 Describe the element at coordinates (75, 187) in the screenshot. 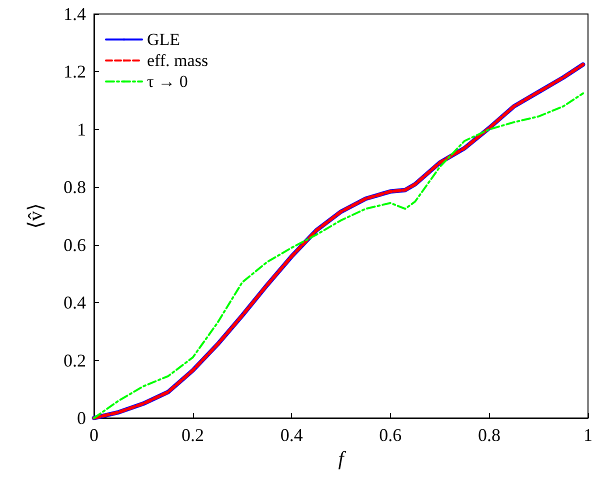

I see `y-tick-label: 0.8` at that location.